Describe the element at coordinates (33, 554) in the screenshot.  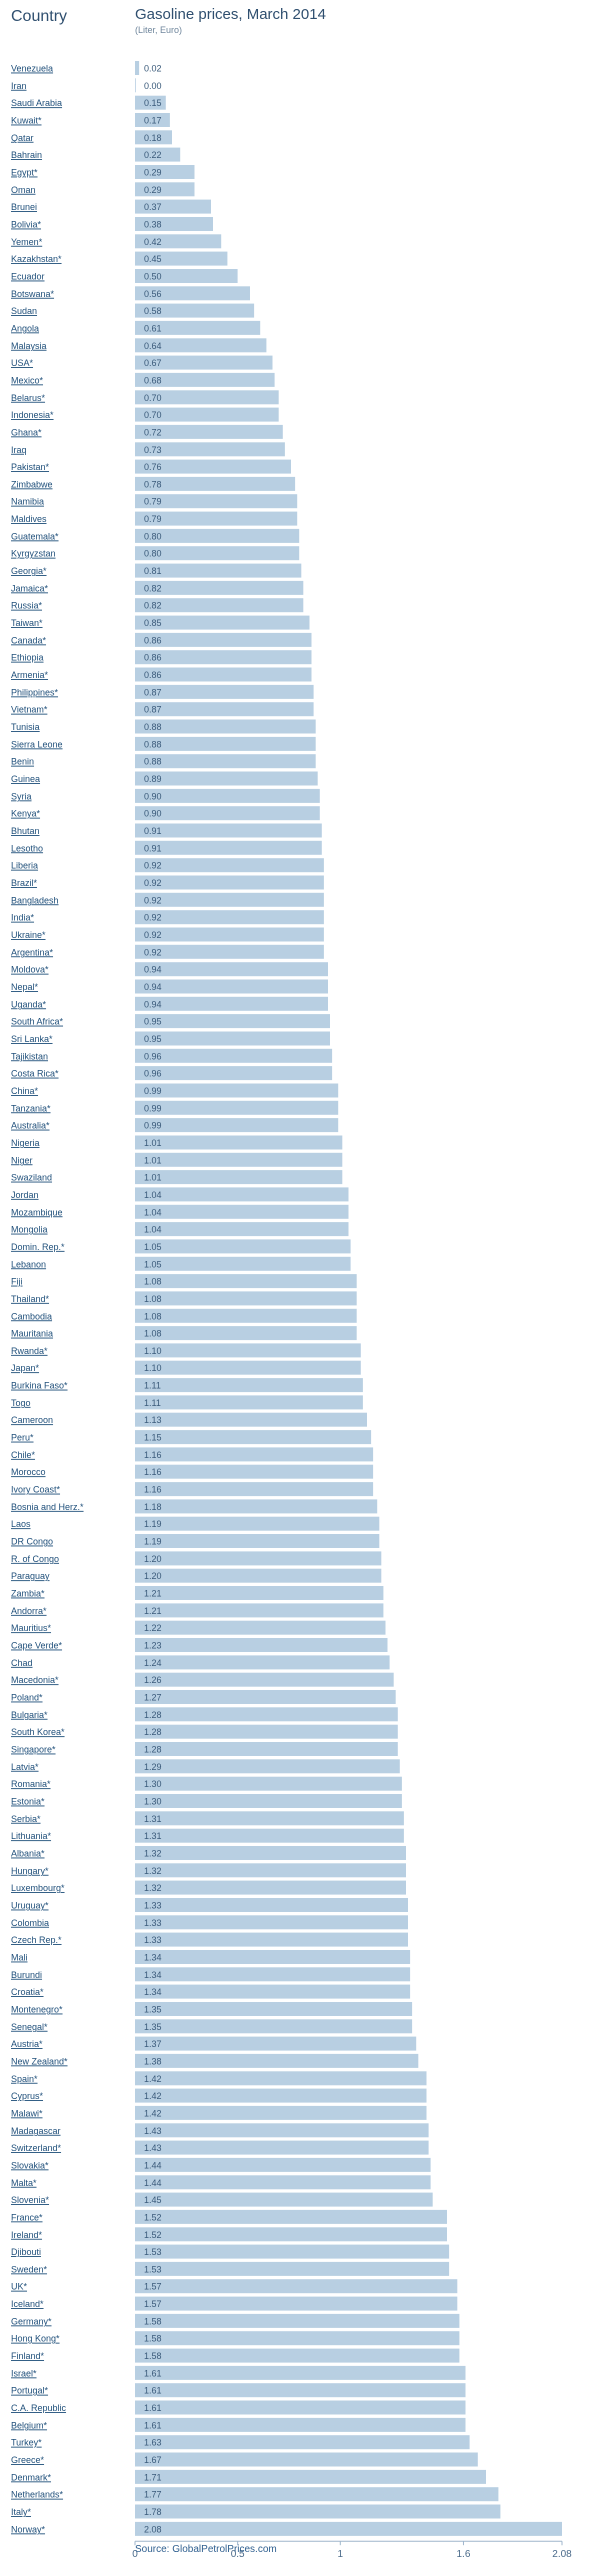
I see `country-label: Kyrgyzstan` at that location.